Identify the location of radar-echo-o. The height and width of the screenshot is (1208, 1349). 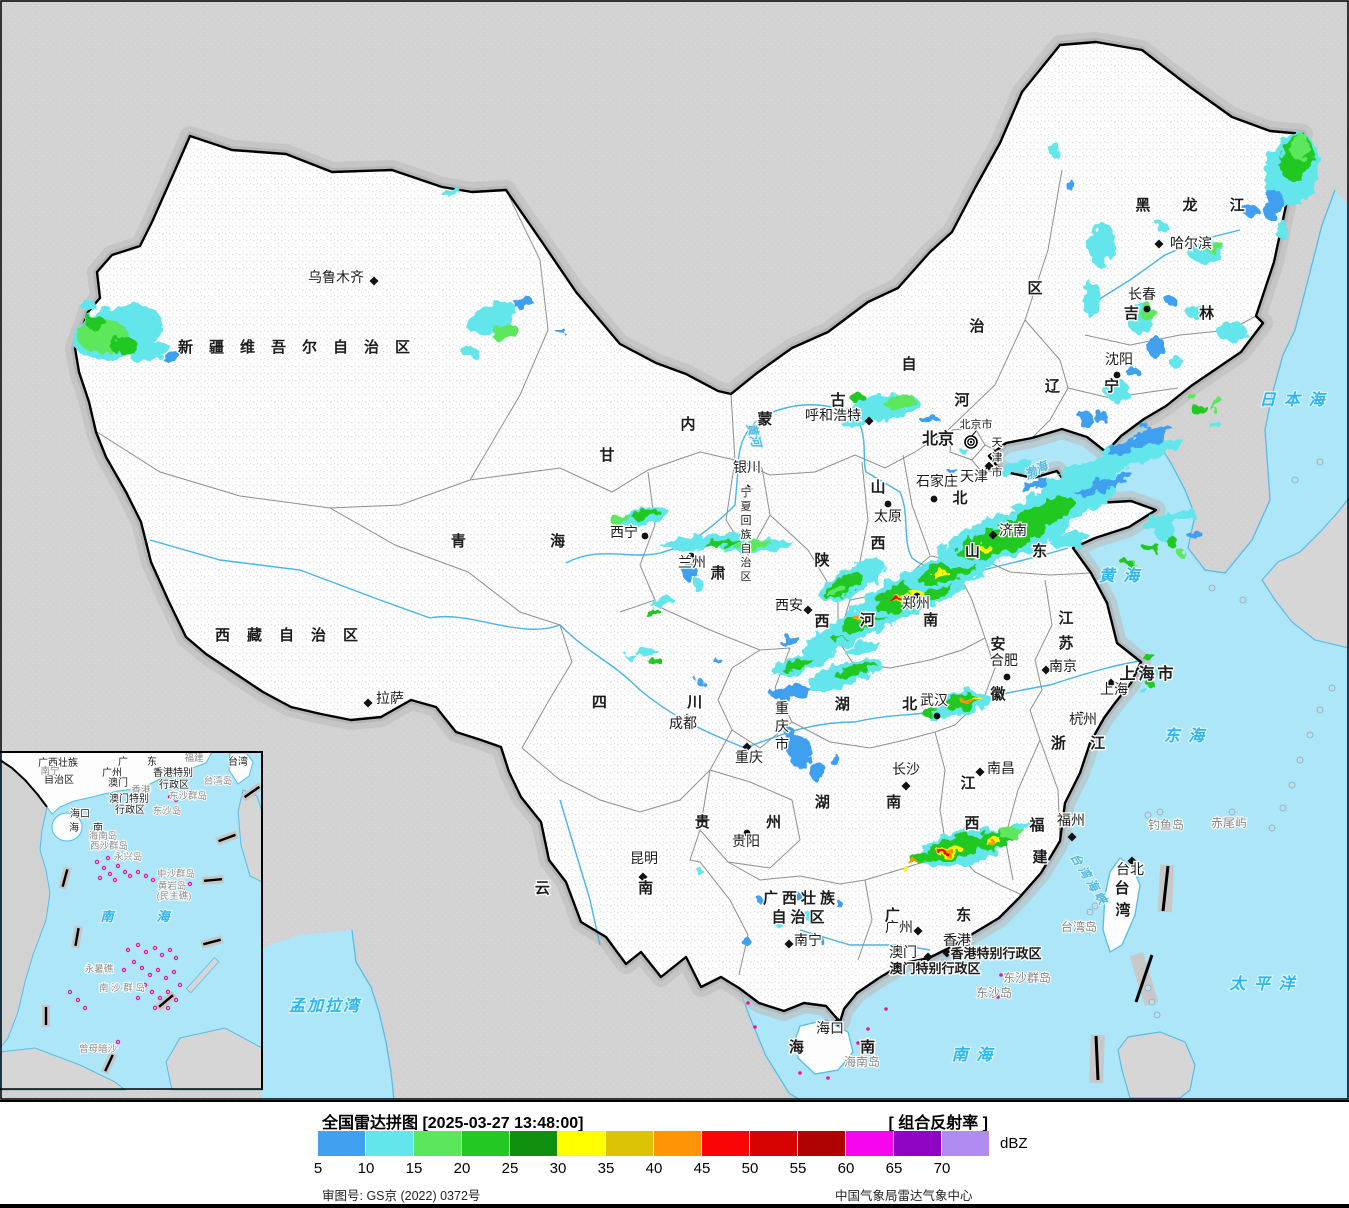
(968, 701).